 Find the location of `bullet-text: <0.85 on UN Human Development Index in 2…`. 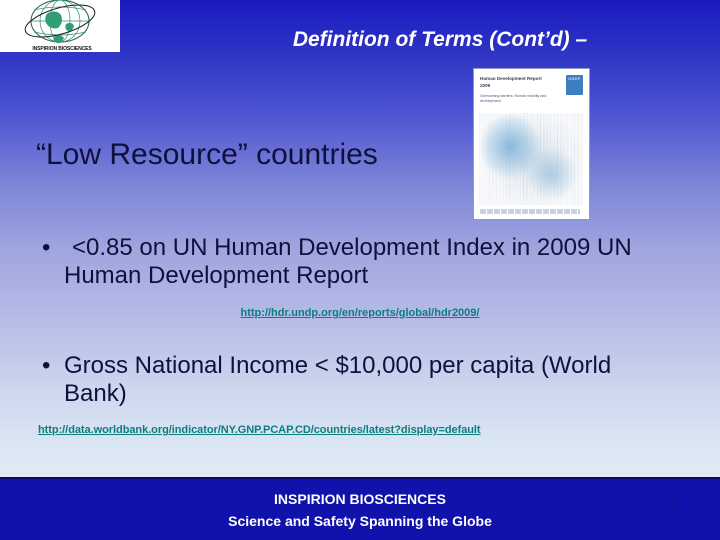

bullet-text: <0.85 on UN Human Development Index in 2… is located at coordinates (348, 262).